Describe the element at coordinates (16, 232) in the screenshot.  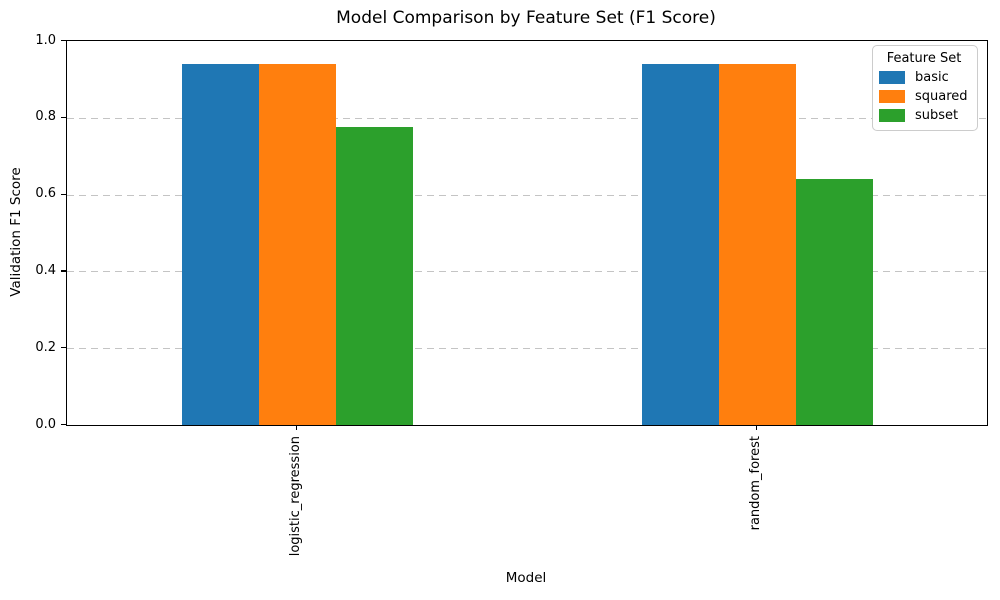
I see `y-axis-label: Validation F1 Score` at that location.